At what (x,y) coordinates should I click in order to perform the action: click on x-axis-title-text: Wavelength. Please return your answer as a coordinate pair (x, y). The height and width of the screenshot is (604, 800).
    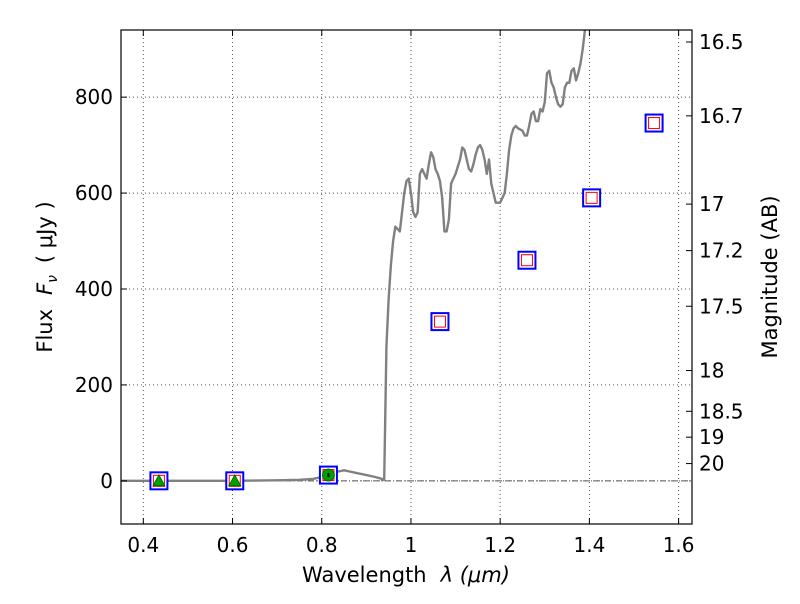
    Looking at the image, I should click on (364, 575).